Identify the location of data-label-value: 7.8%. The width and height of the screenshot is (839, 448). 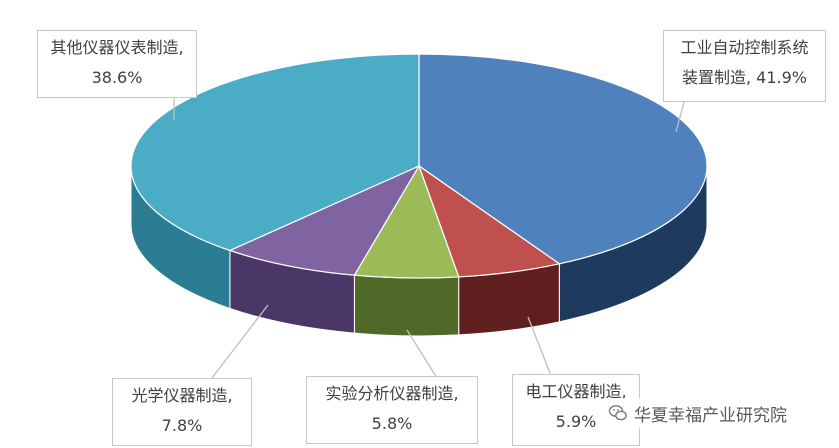
(182, 425).